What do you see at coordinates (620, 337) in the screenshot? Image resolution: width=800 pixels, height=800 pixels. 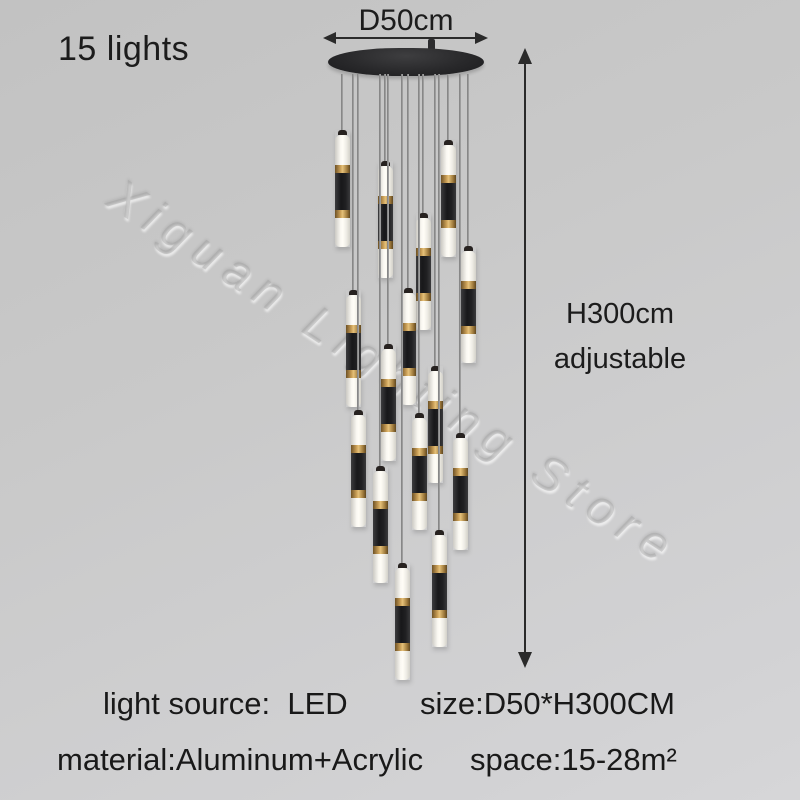 I see `height-label: H300cm adjustable` at bounding box center [620, 337].